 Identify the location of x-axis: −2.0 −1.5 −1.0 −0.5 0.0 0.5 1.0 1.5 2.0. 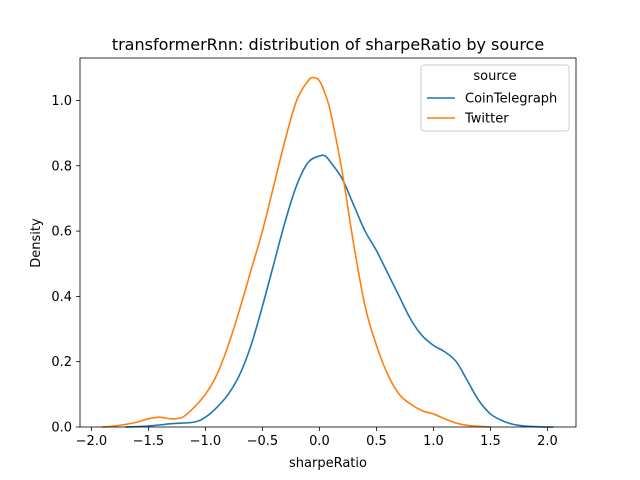
(317, 438).